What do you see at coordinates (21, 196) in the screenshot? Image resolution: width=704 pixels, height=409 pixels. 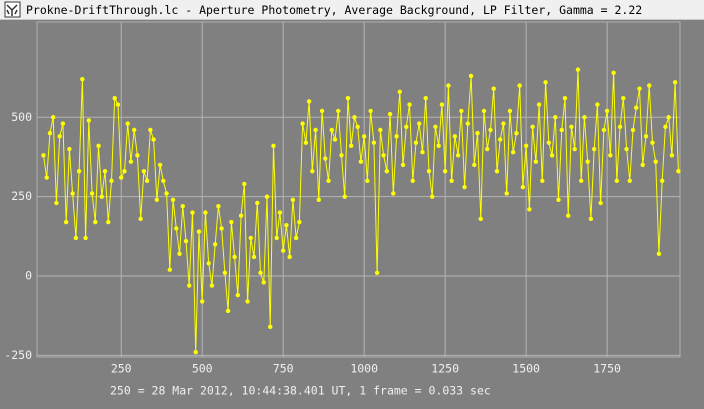 I see `y-tick-label: 250` at bounding box center [21, 196].